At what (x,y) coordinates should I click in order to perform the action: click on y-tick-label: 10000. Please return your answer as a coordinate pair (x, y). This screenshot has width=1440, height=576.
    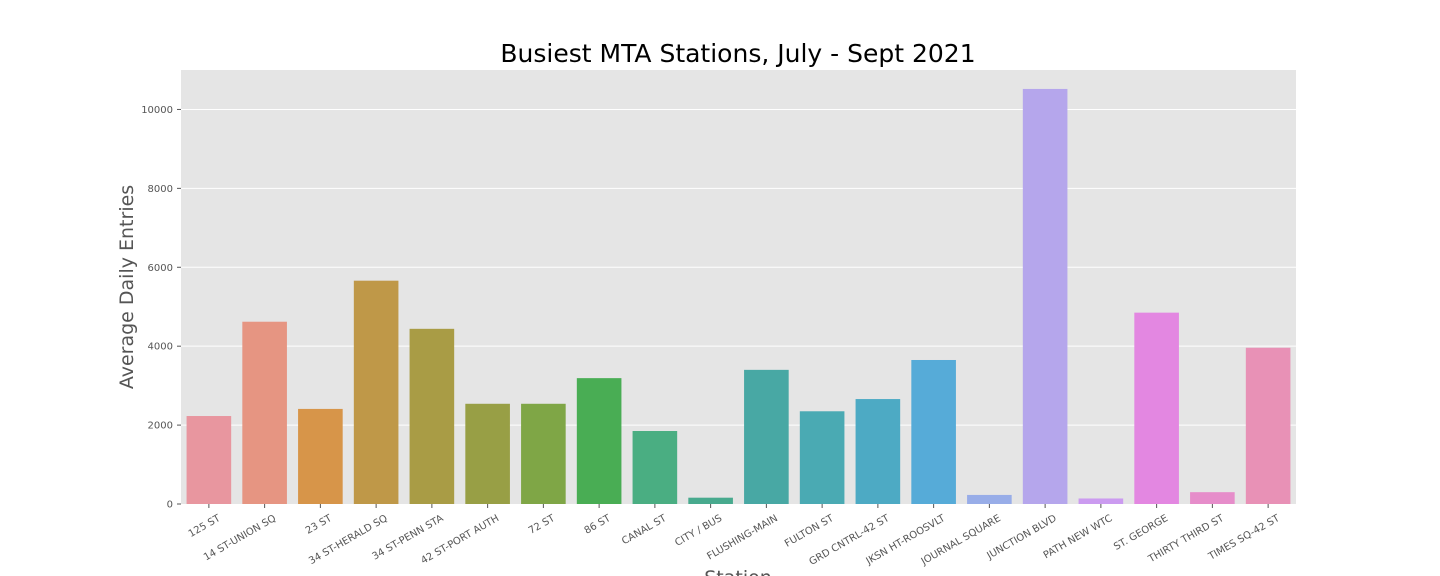
    Looking at the image, I should click on (157, 110).